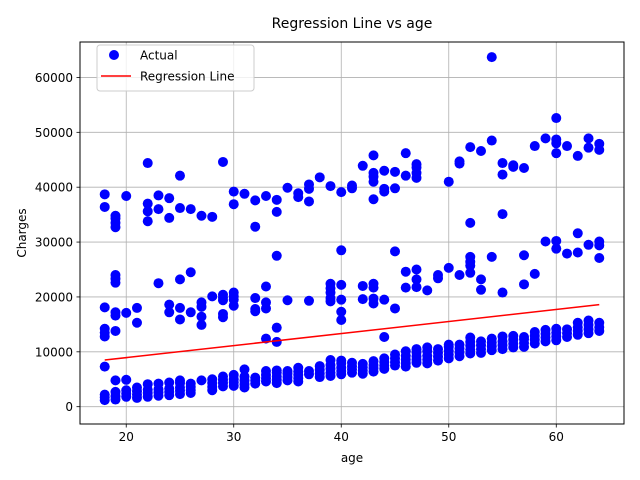  I want to click on y-tick-label: 20000, so click(54, 297).